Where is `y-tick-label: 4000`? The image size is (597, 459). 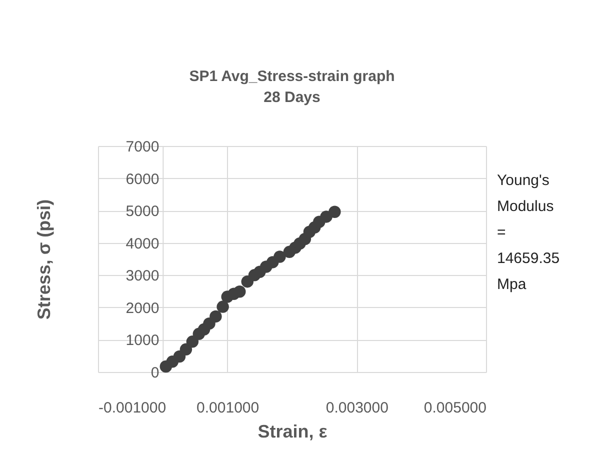
y-tick-label: 4000 is located at coordinates (143, 243).